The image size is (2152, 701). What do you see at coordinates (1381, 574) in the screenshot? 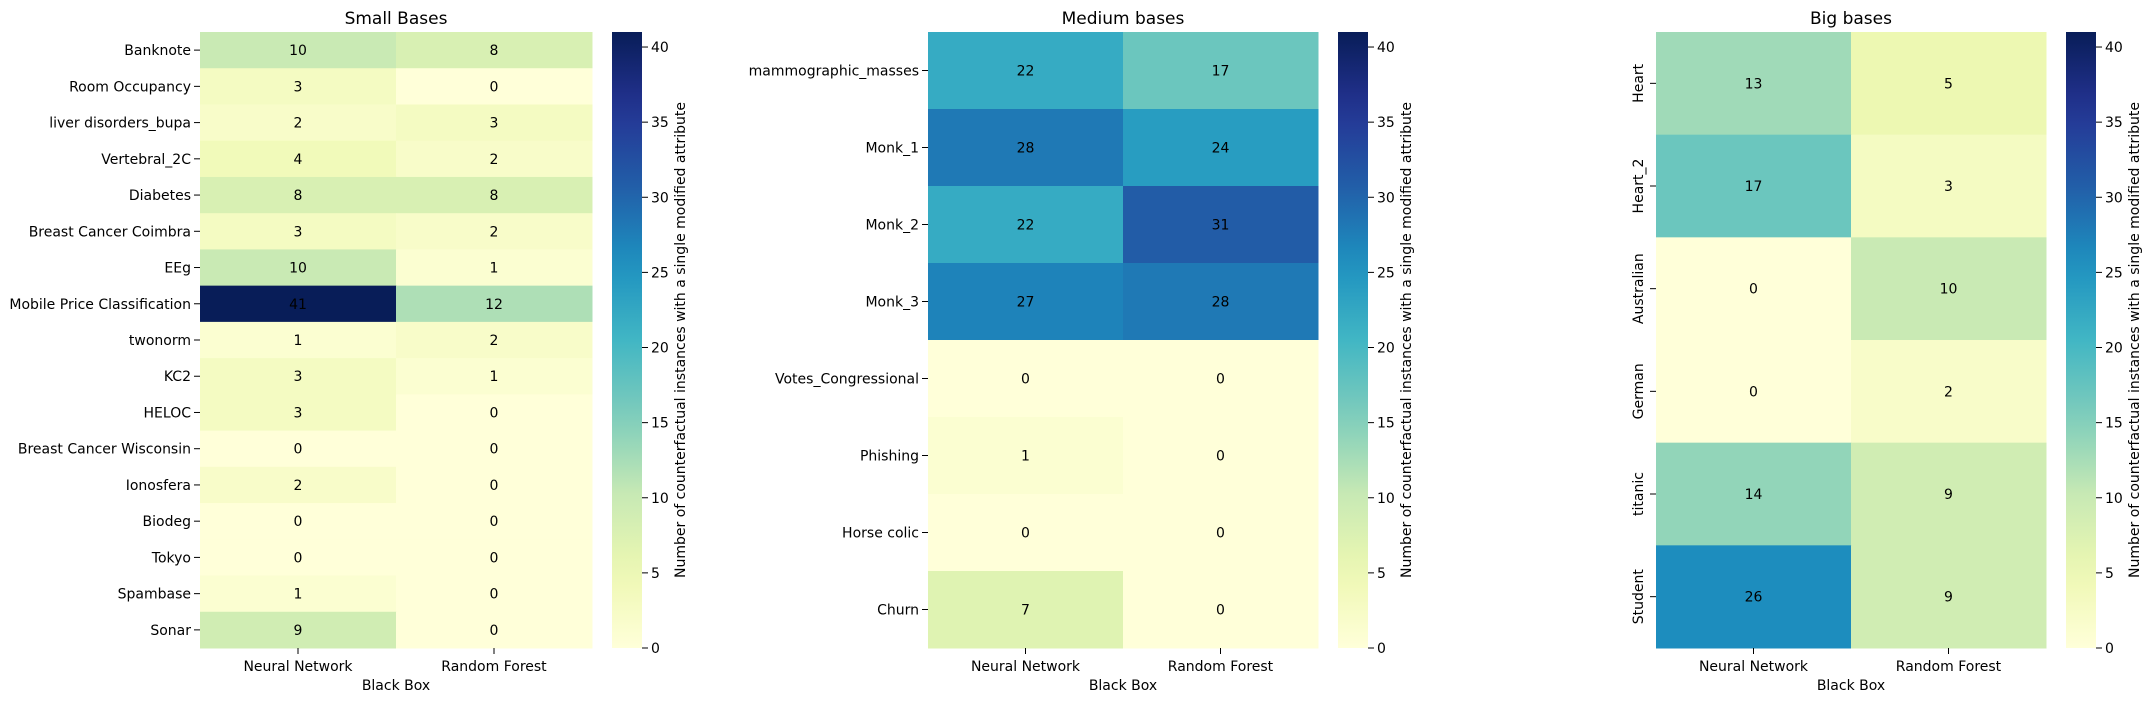
I see `colorbar-tick-label: 5` at bounding box center [1381, 574].